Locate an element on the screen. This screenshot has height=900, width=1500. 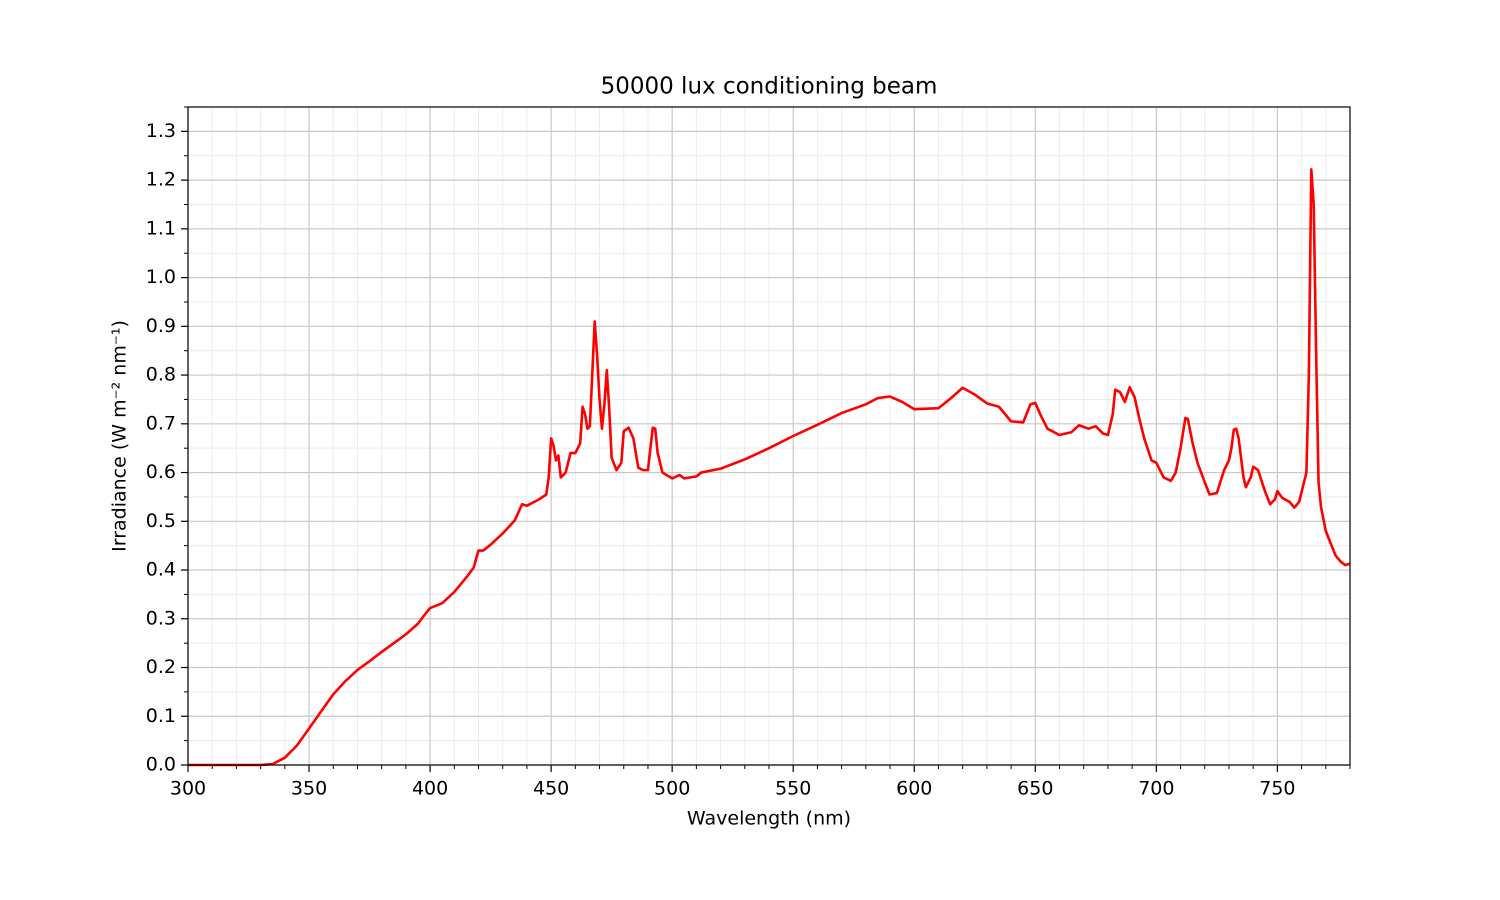
y-tick-label: 0.1 is located at coordinates (161, 716).